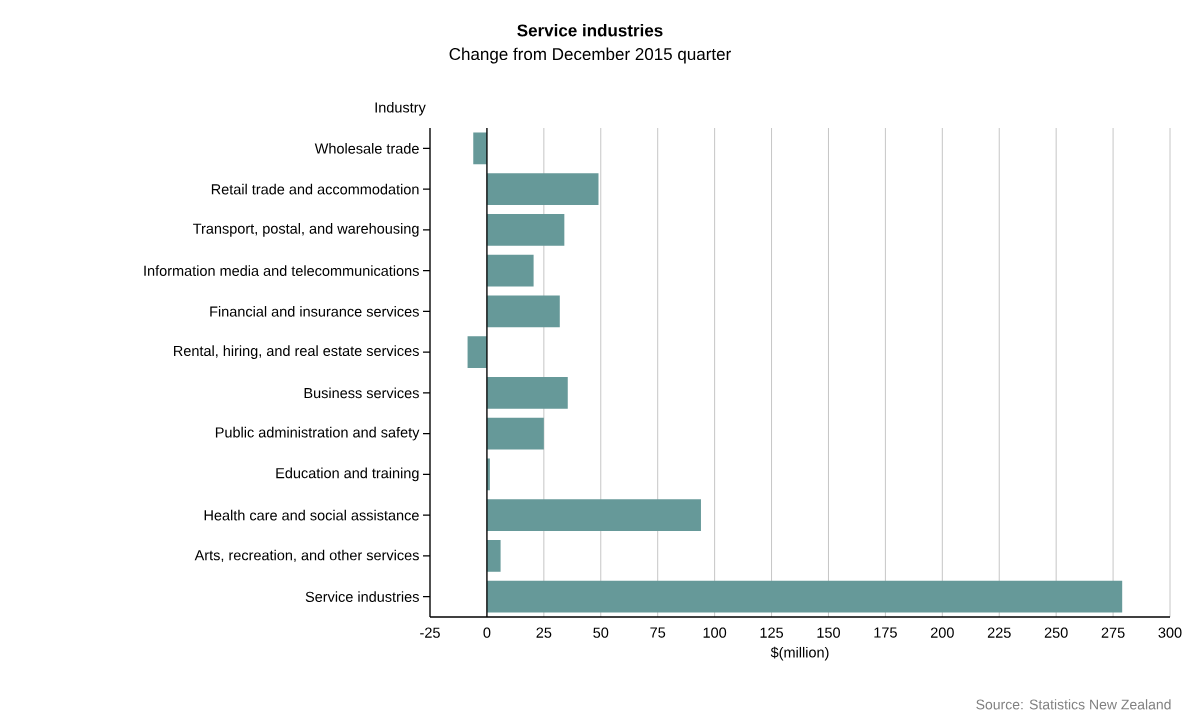 The width and height of the screenshot is (1191, 715). Describe the element at coordinates (311, 515) in the screenshot. I see `y-tick-label: Health care and social assistance` at that location.